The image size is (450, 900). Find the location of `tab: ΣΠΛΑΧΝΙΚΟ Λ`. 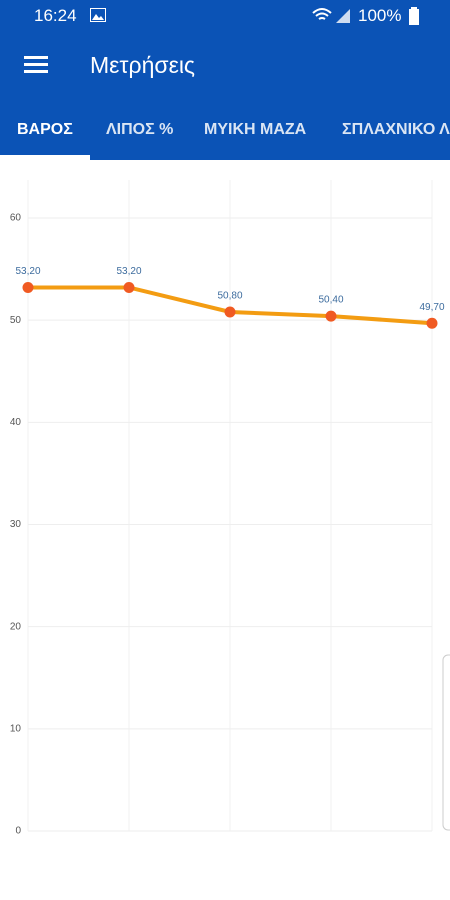

tab: ΣΠΛΑΧΝΙΚΟ Λ is located at coordinates (396, 129).